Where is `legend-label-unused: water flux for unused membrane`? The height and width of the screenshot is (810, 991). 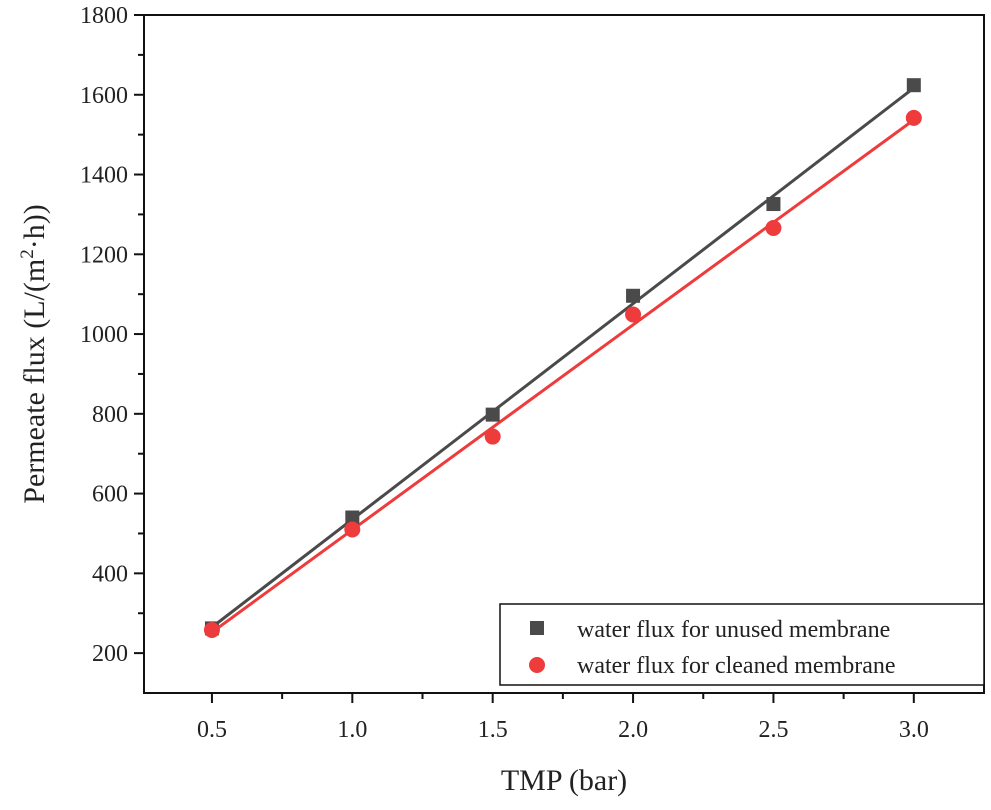
legend-label-unused: water flux for unused membrane is located at coordinates (733, 630).